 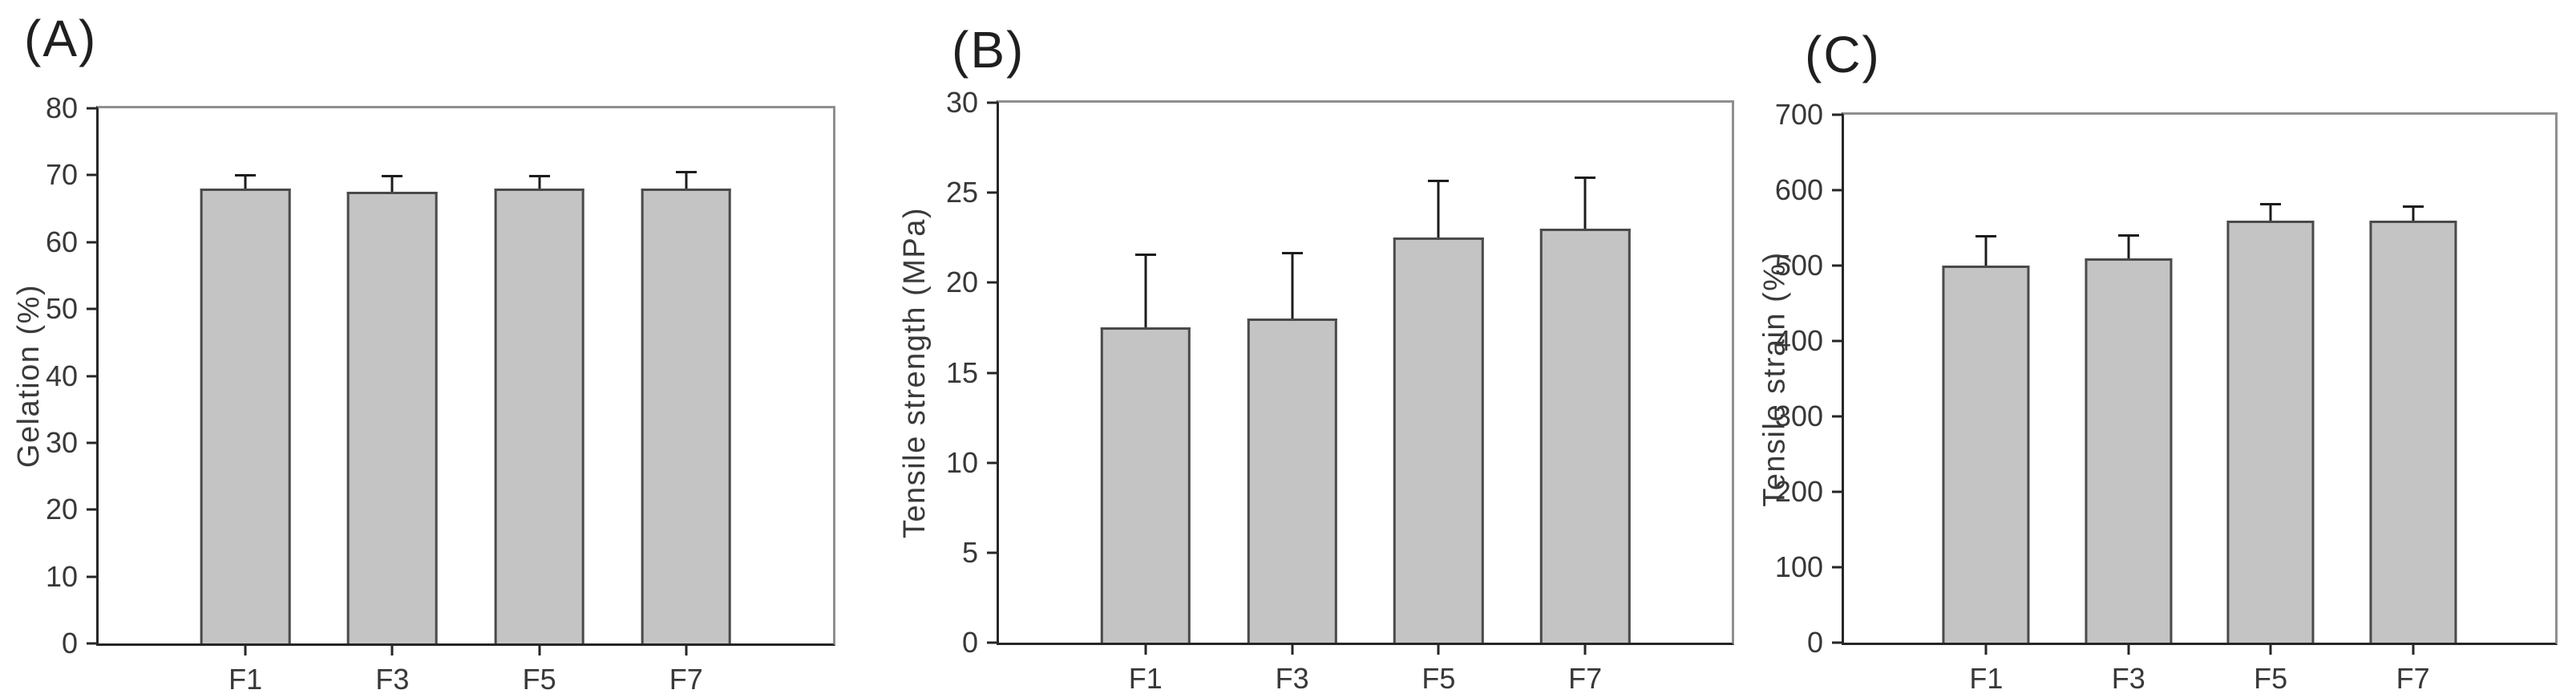 What do you see at coordinates (61, 175) in the screenshot?
I see `y-tick-label: 70` at bounding box center [61, 175].